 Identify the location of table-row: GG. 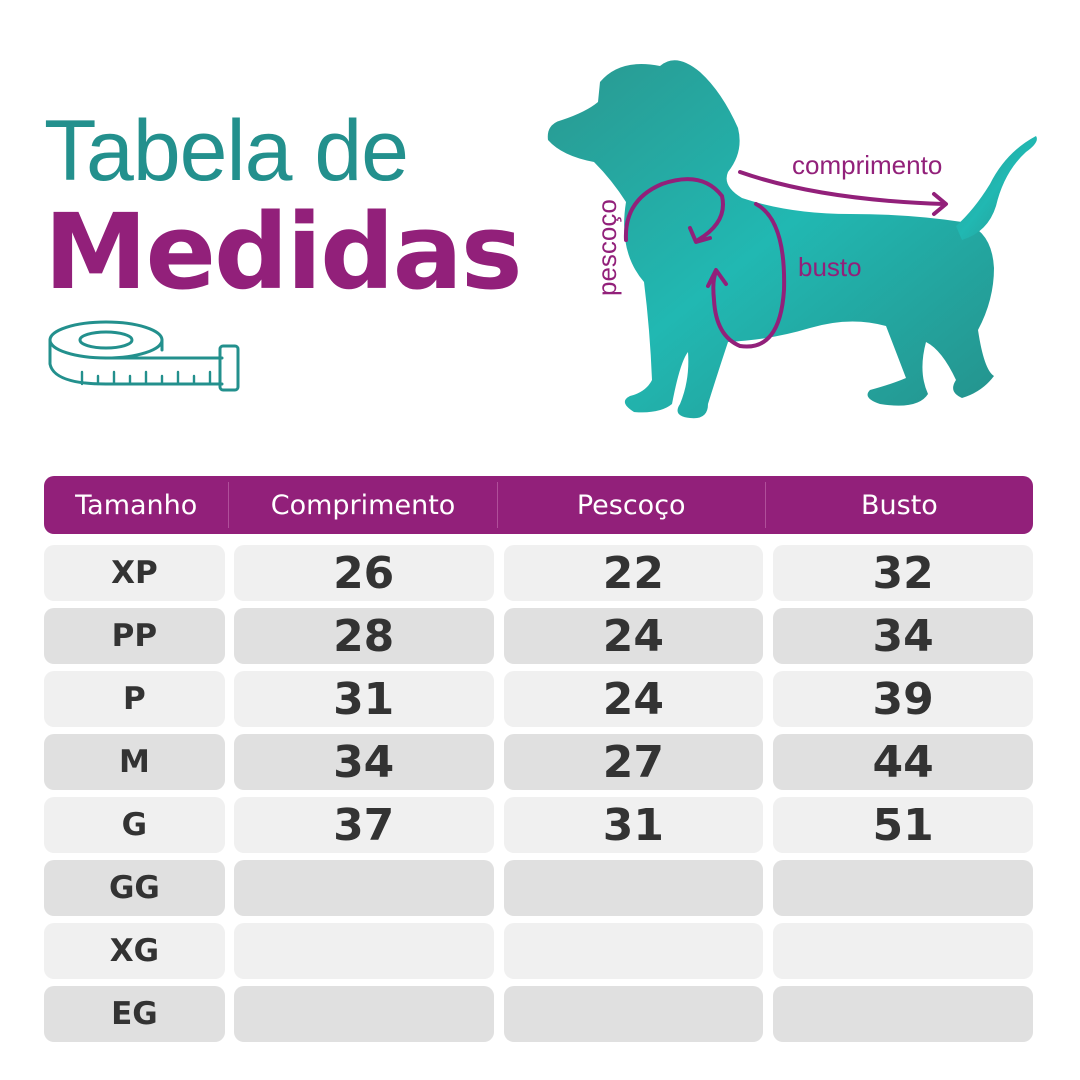
(539, 888).